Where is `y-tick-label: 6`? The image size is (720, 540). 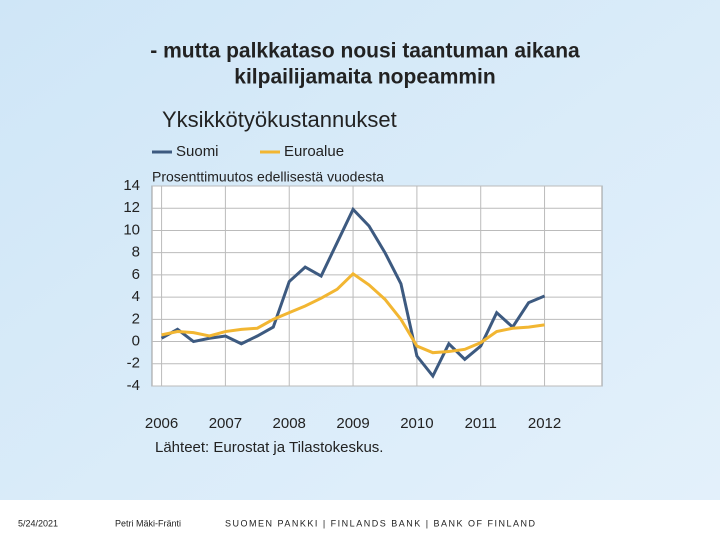
y-tick-label: 6 is located at coordinates (136, 274).